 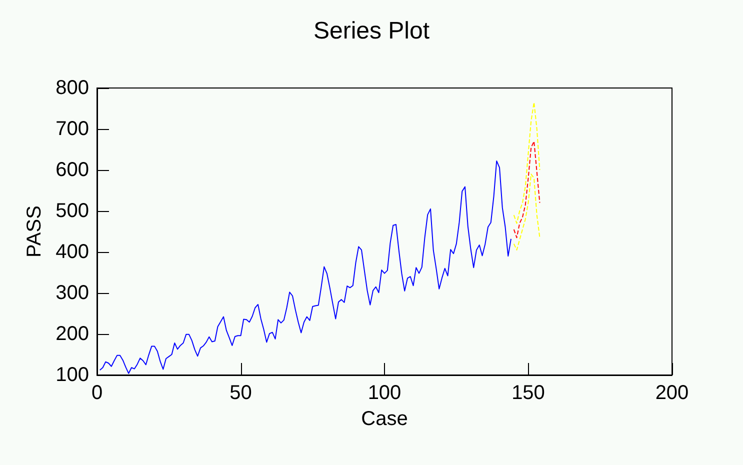 What do you see at coordinates (72, 170) in the screenshot?
I see `y-tick-label: 600` at bounding box center [72, 170].